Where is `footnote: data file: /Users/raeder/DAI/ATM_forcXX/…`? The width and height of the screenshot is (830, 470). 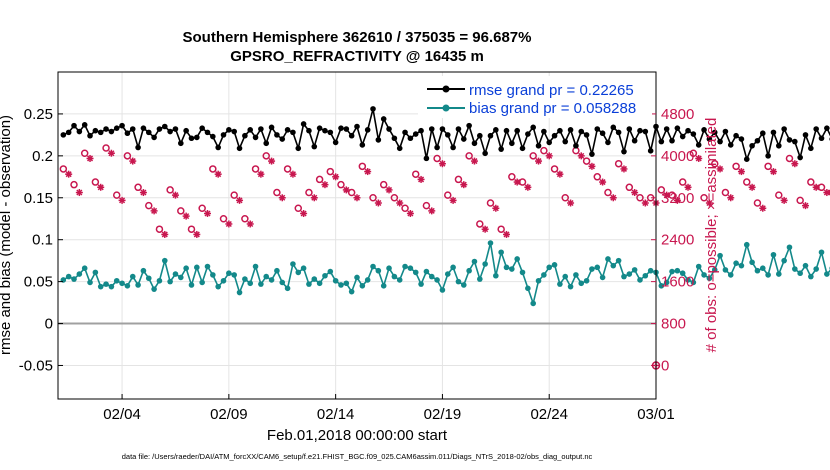 footnote: data file: /Users/raeder/DAI/ATM_forcXX/… is located at coordinates (357, 456).